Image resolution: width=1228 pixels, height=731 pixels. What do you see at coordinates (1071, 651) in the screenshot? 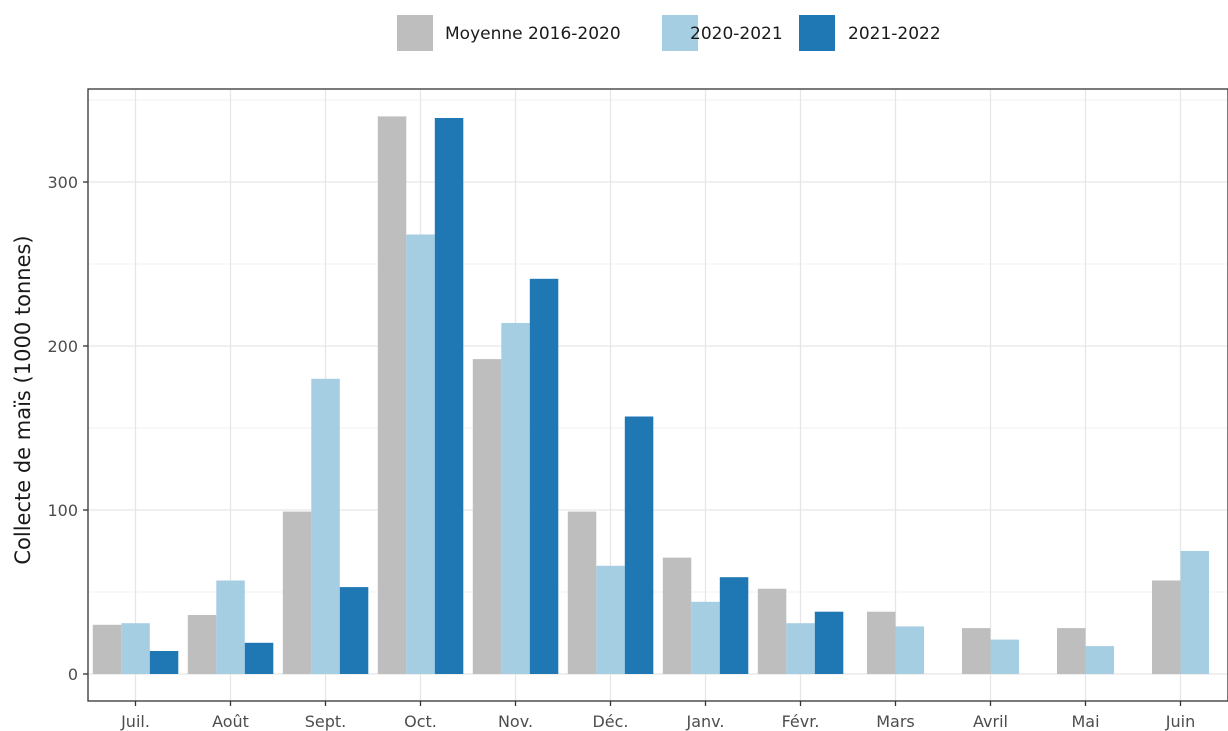
I see `bar-mai-moyenne-2016-2020` at bounding box center [1071, 651].